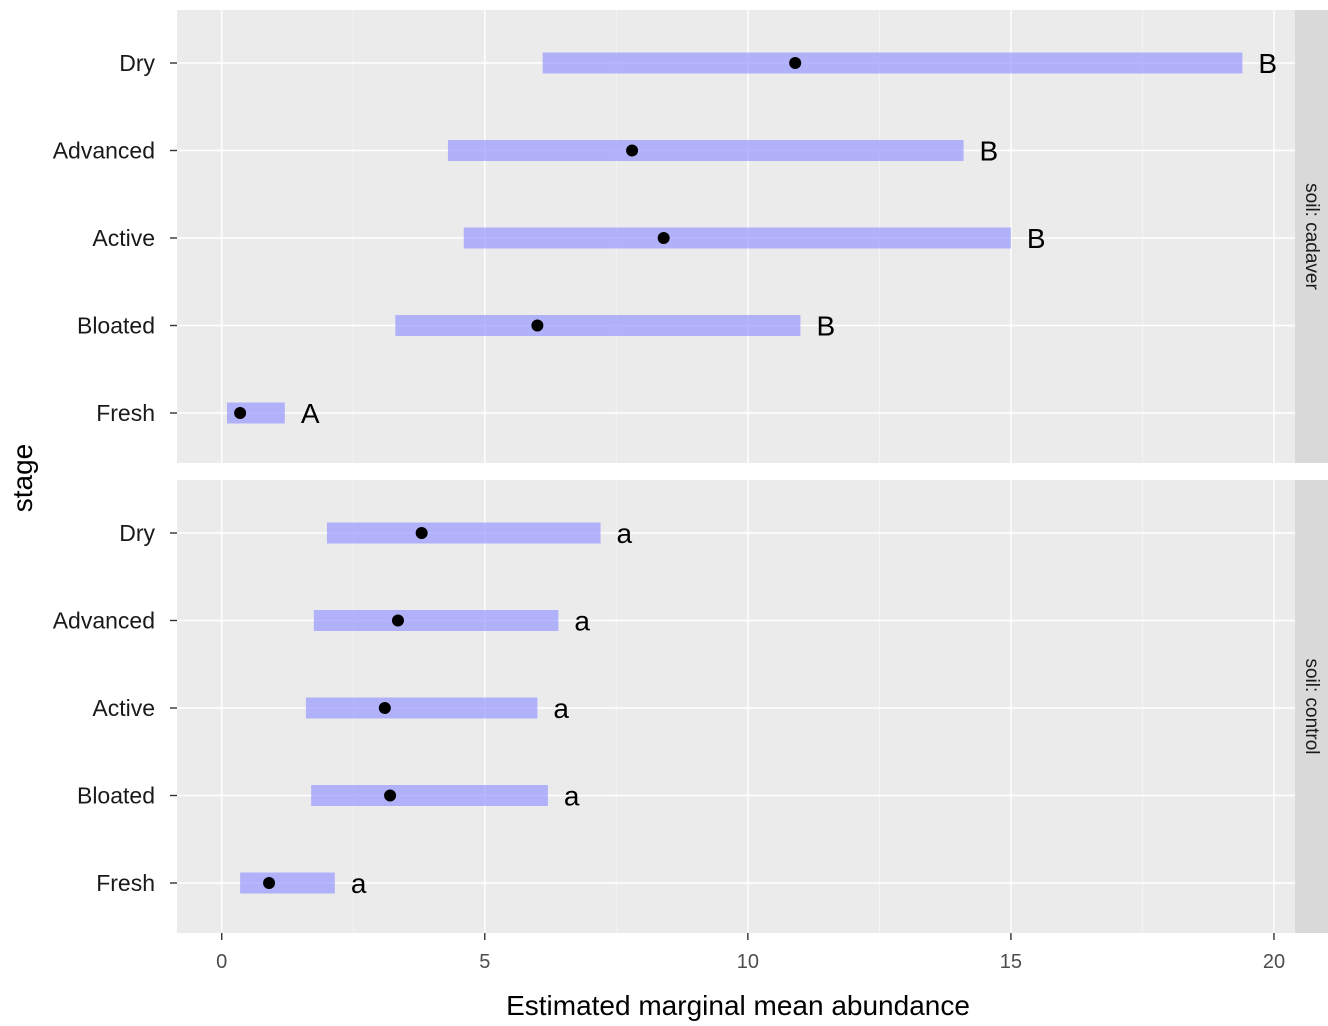  Describe the element at coordinates (738, 1005) in the screenshot. I see `x-axis-title: Estimated marginal mean abundance` at that location.